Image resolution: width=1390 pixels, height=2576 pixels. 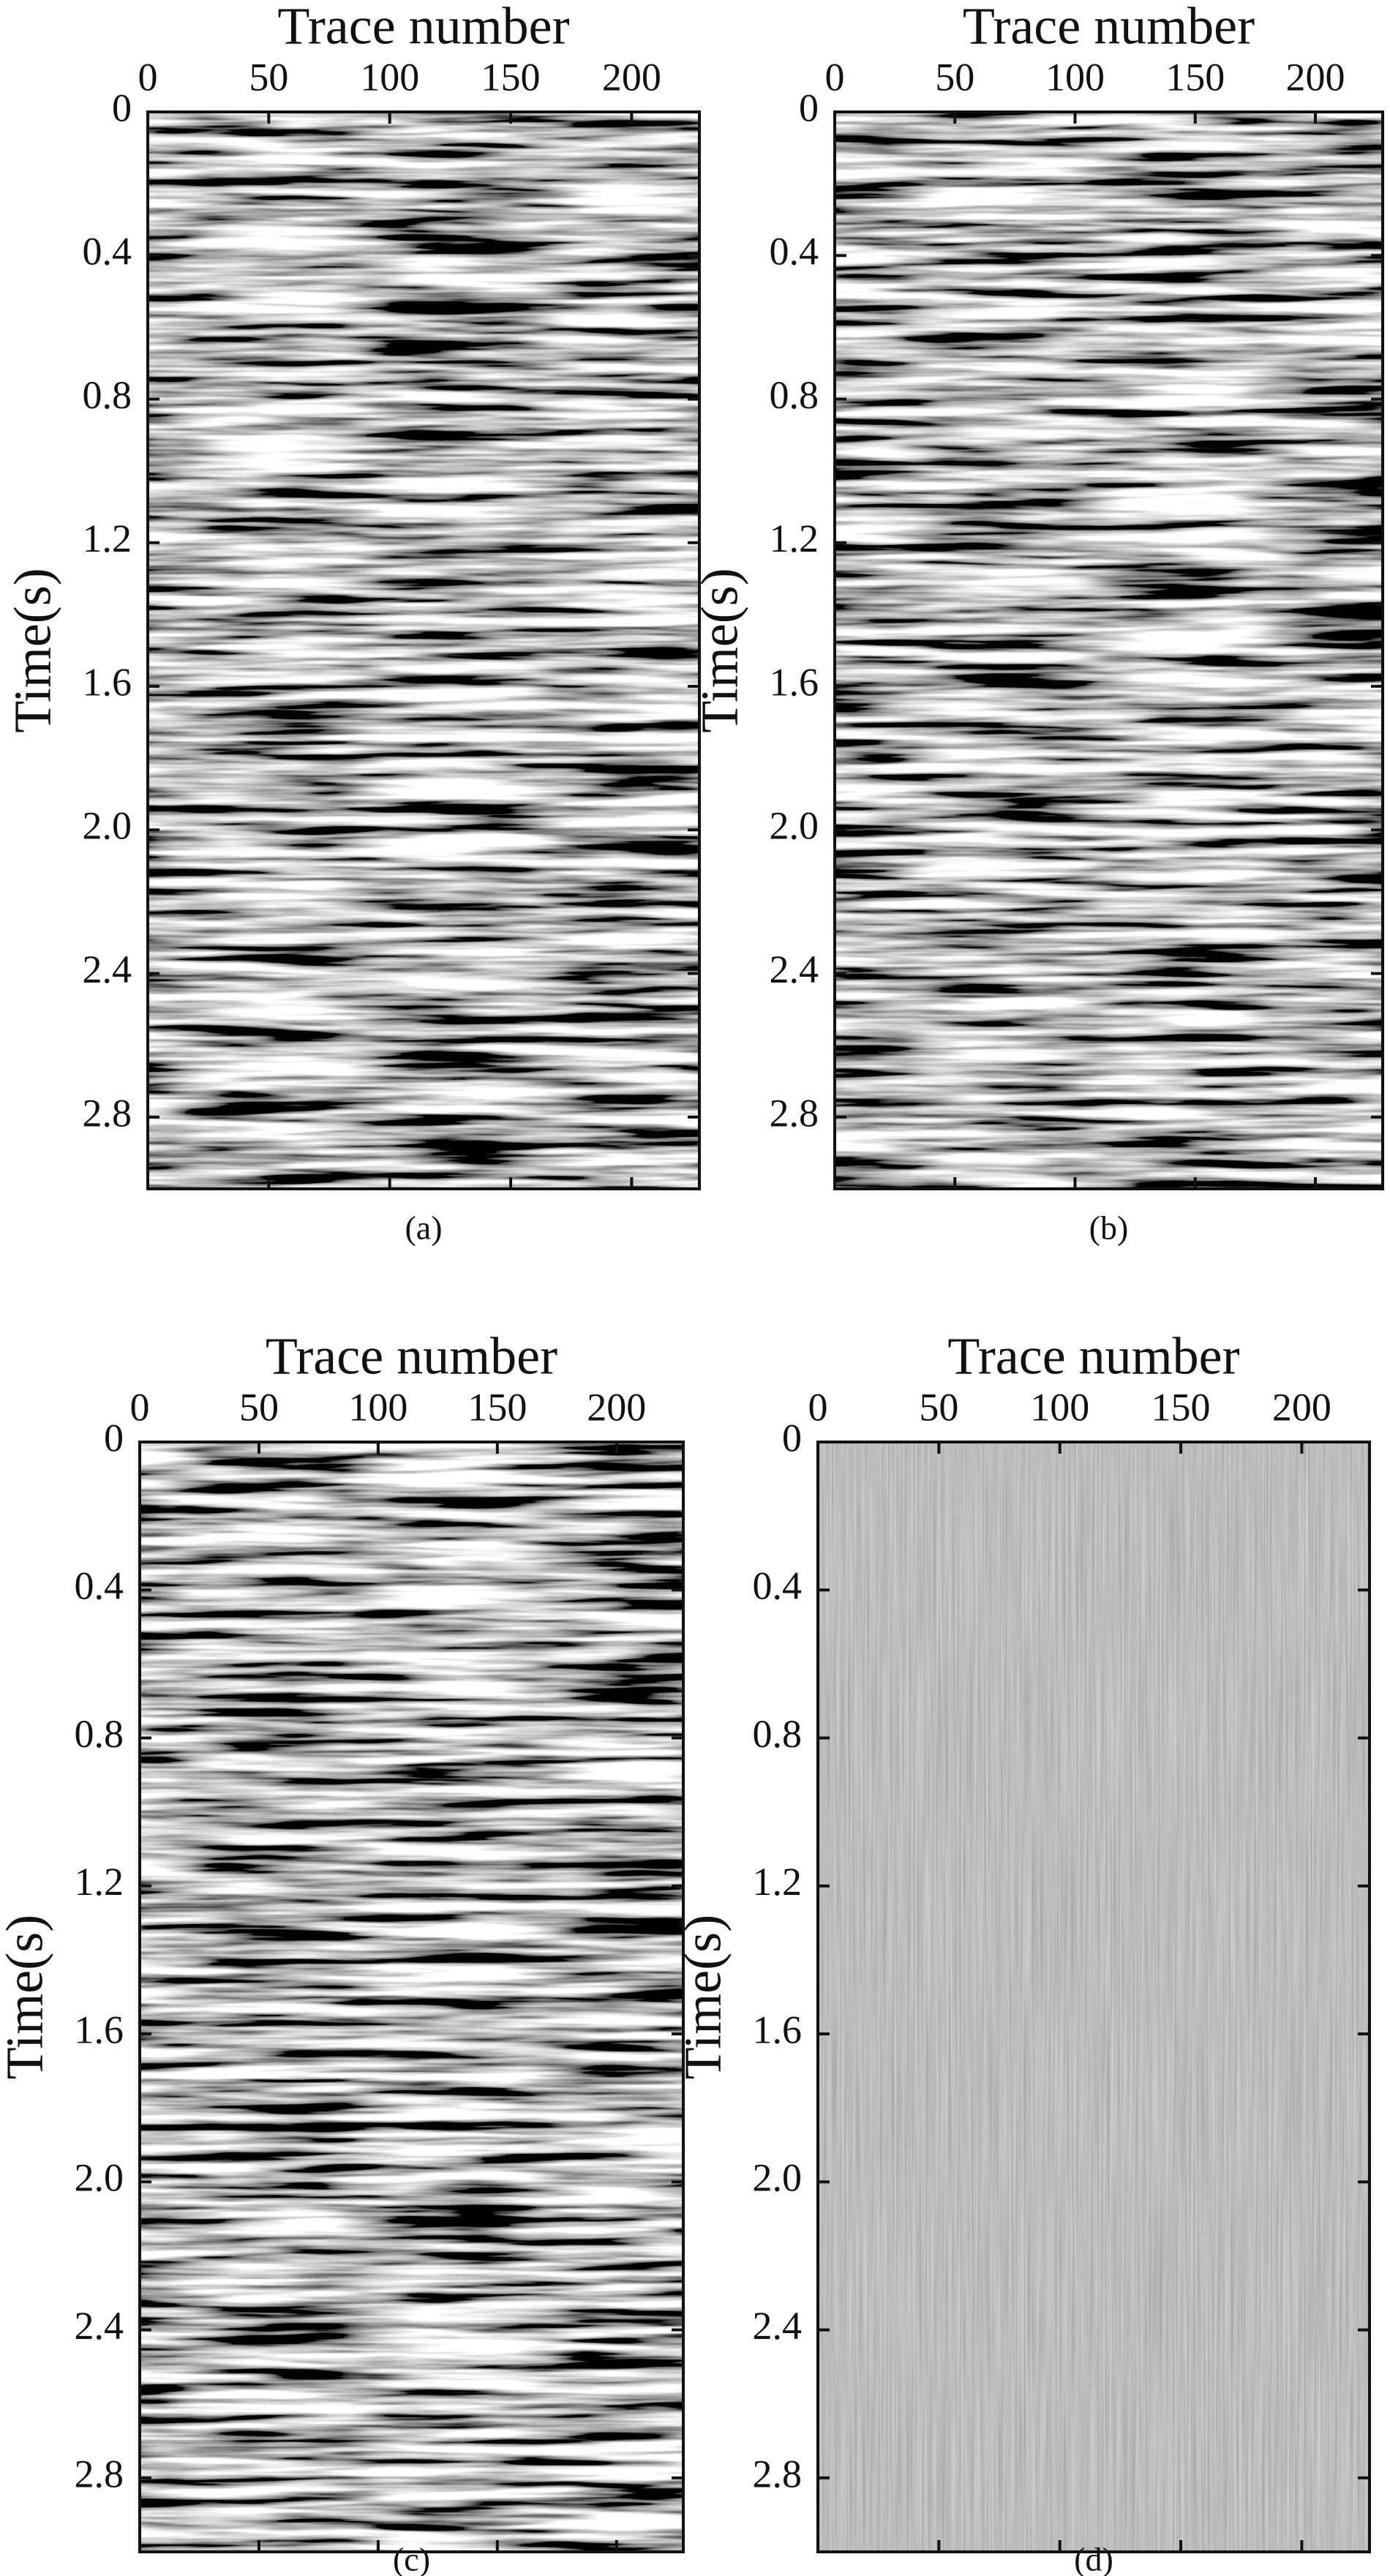 I want to click on panel-caption: (c), so click(x=412, y=2558).